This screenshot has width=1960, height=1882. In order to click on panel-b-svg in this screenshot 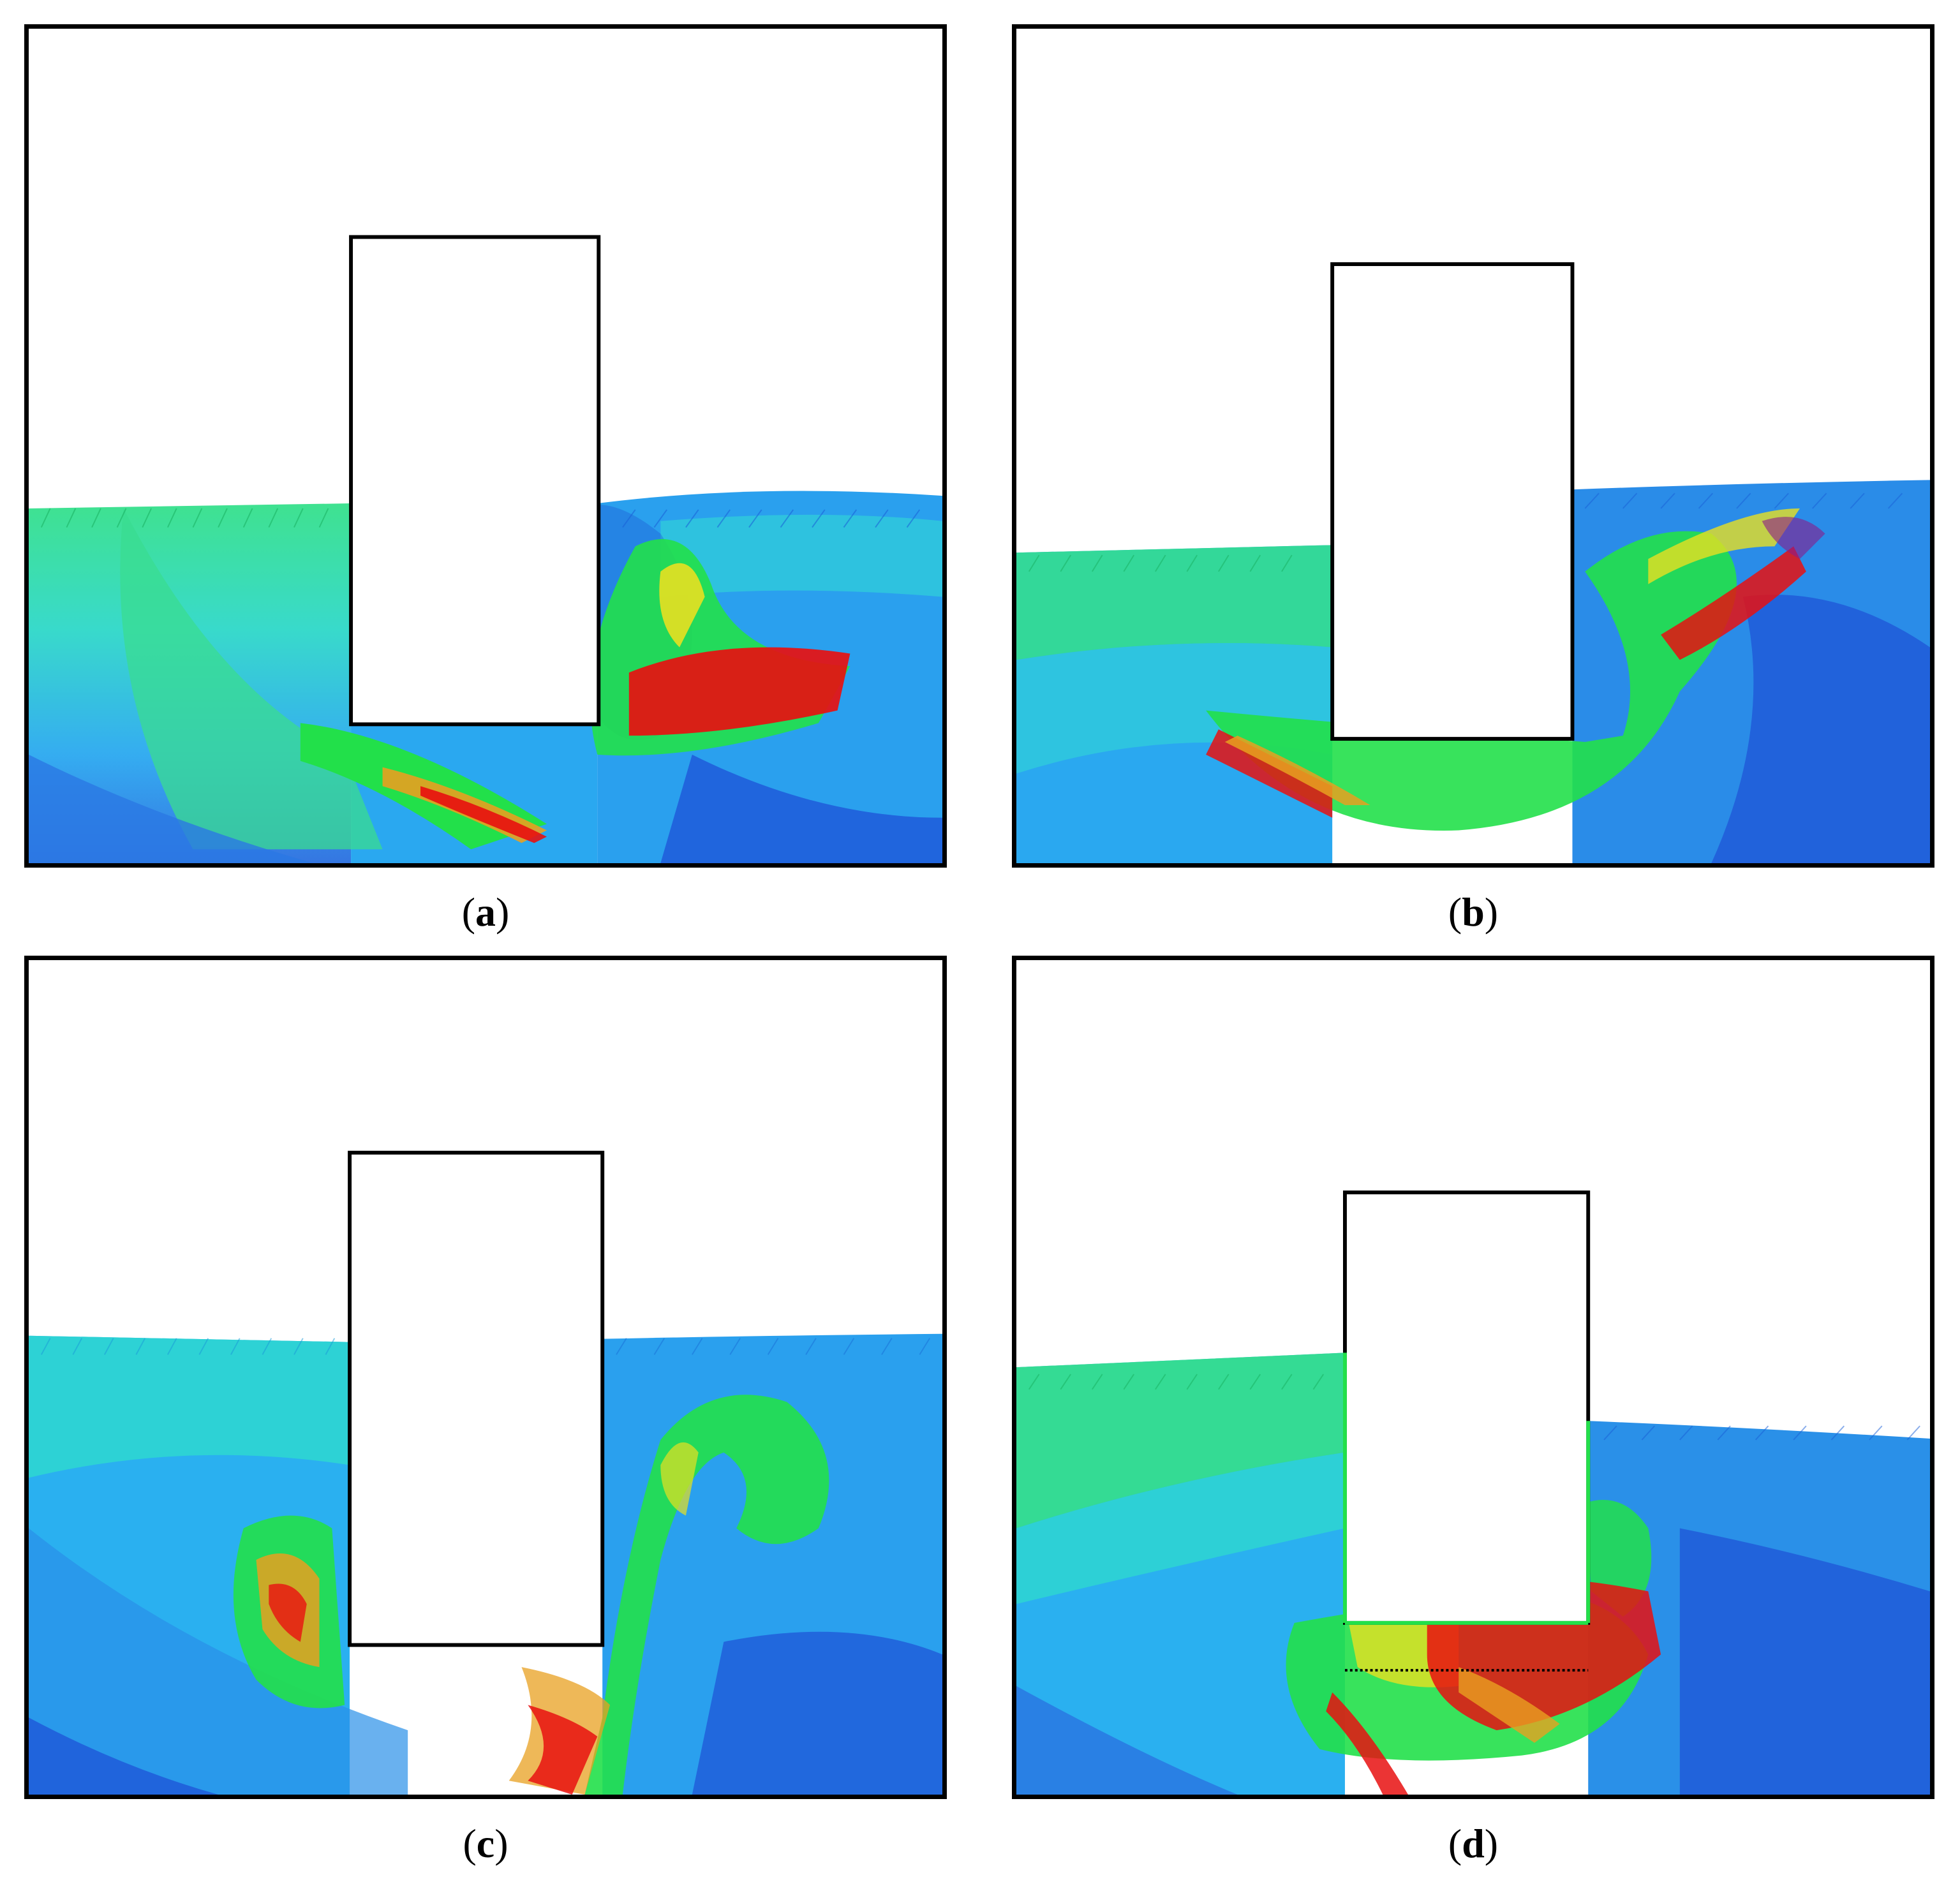, I will do `click(1473, 563)`.